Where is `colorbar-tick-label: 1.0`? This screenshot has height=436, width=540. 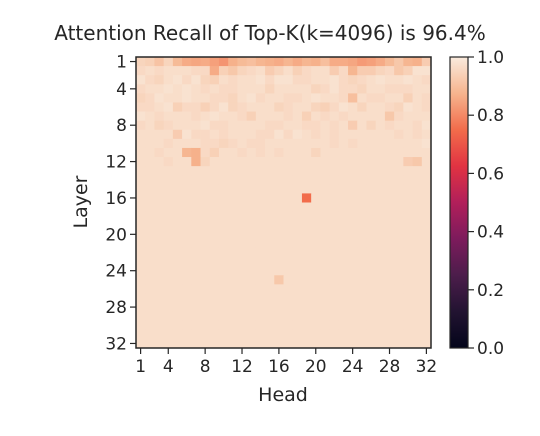 colorbar-tick-label: 1.0 is located at coordinates (490, 58).